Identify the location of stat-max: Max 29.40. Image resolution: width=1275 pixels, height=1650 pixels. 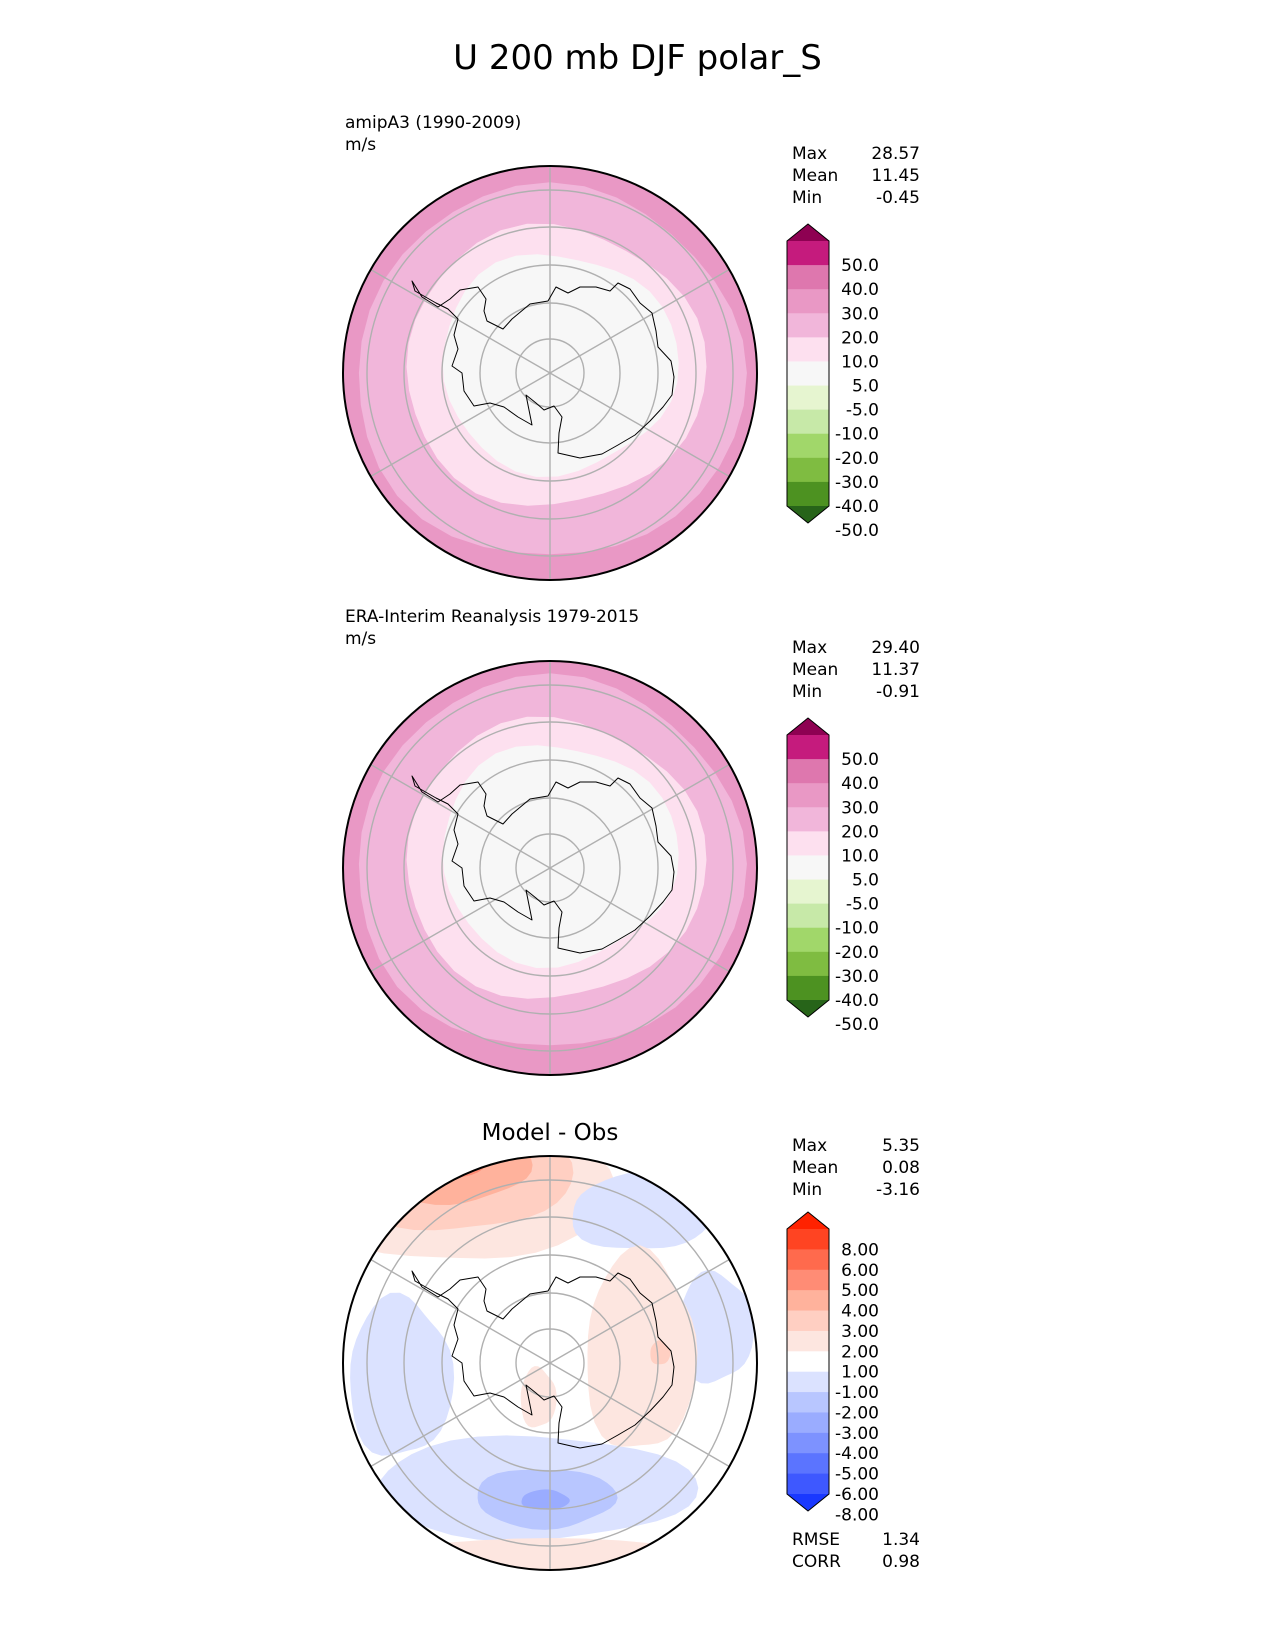
(856, 648).